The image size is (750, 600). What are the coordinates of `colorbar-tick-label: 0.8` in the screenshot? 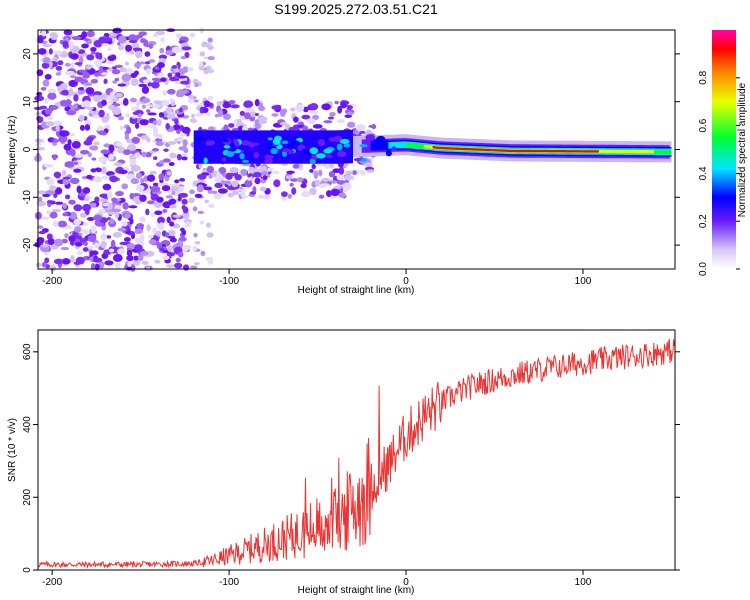 It's located at (703, 77).